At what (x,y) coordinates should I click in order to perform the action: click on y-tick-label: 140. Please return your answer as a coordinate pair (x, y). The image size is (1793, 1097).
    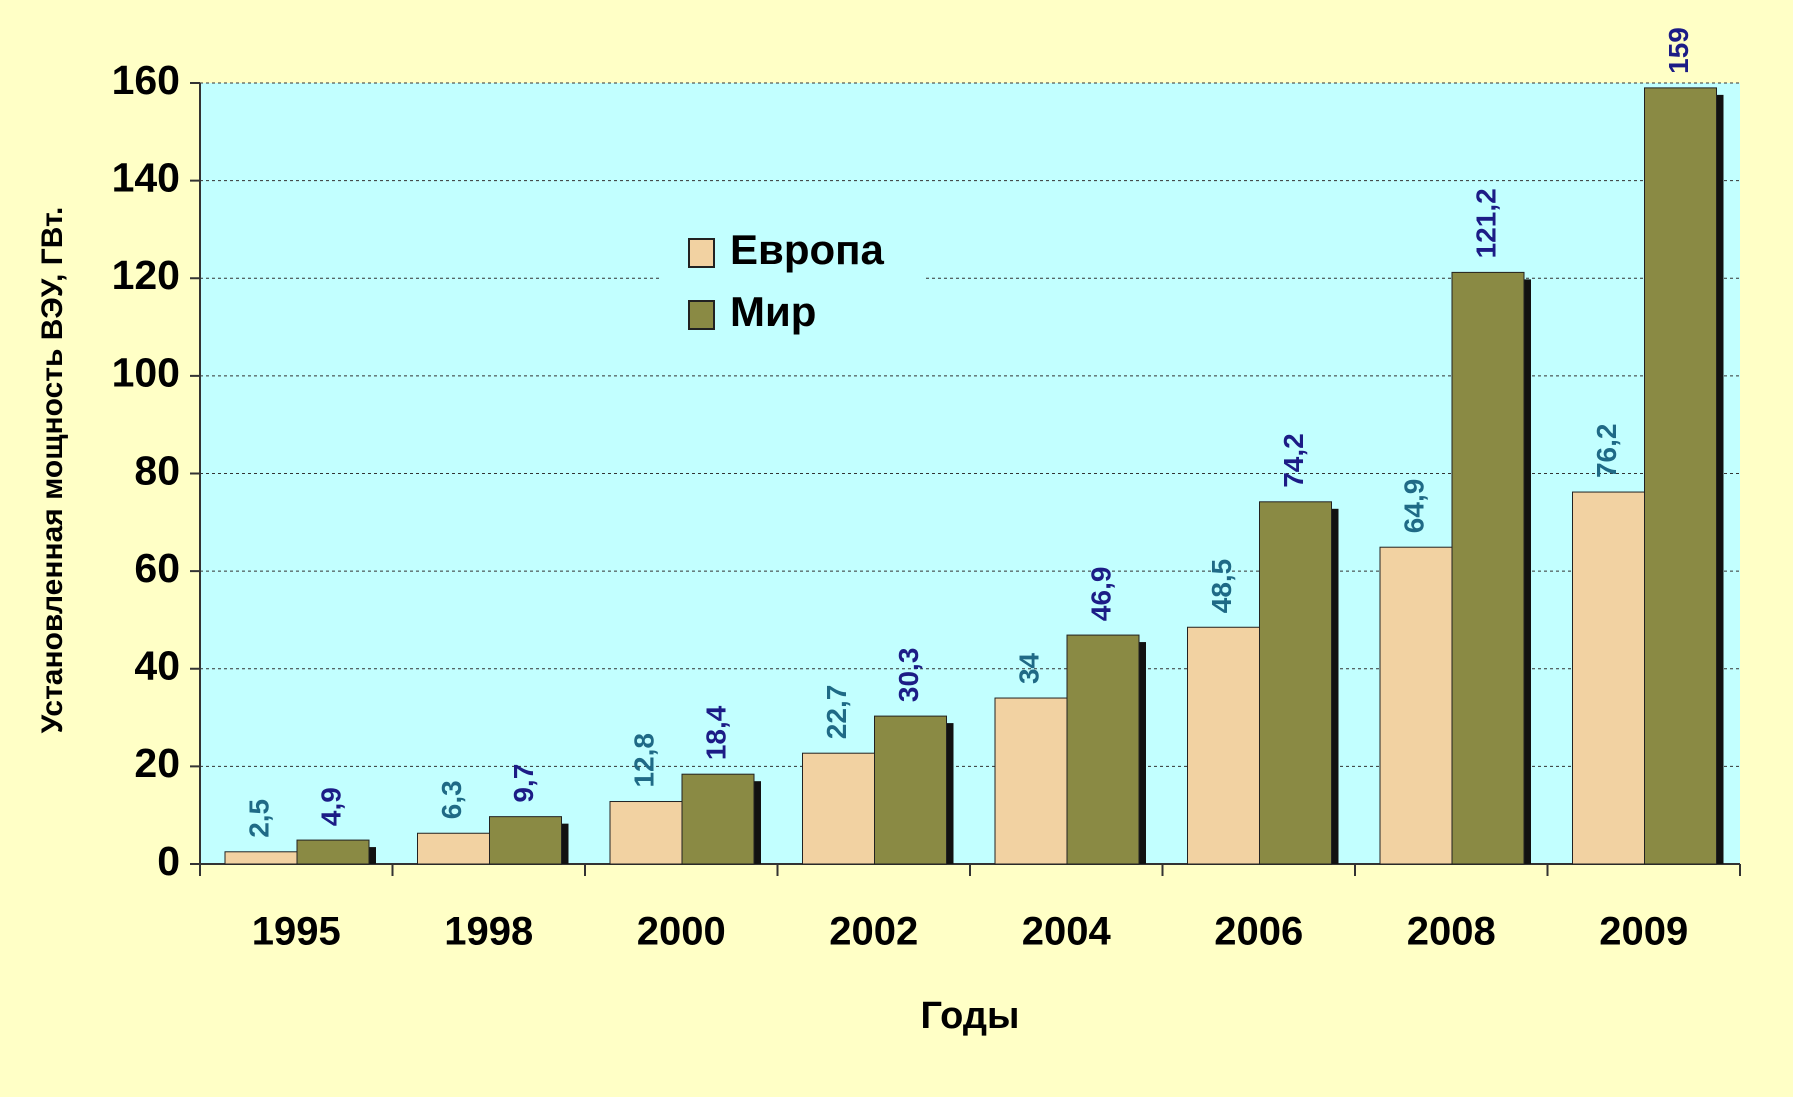
    Looking at the image, I should click on (146, 177).